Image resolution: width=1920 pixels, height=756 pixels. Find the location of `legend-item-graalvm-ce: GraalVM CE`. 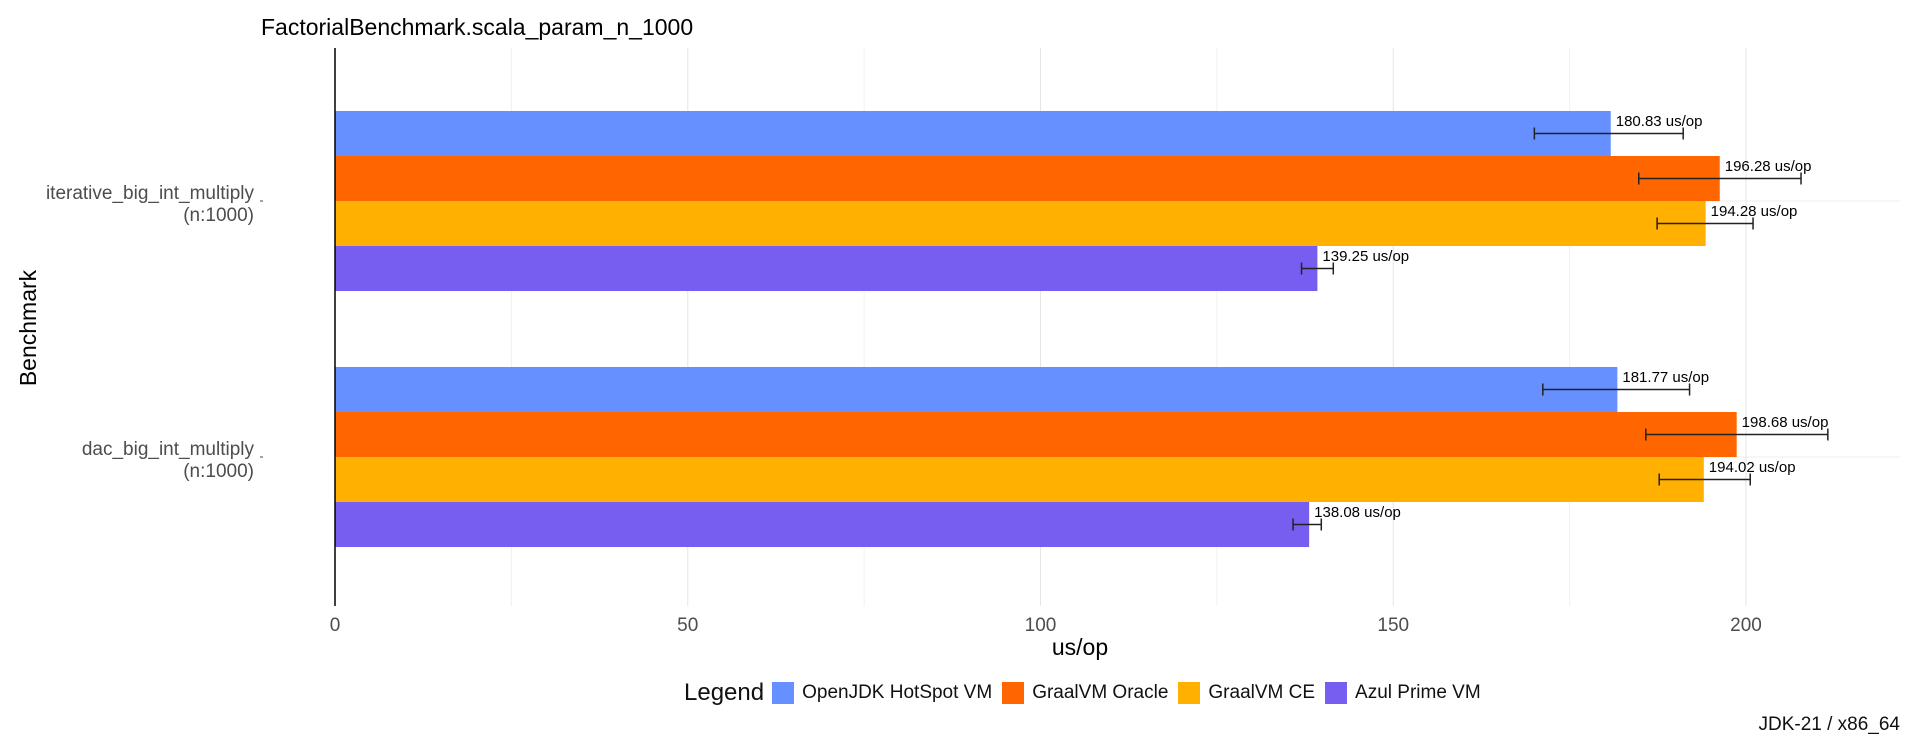

legend-item-graalvm-ce: GraalVM CE is located at coordinates (1246, 693).